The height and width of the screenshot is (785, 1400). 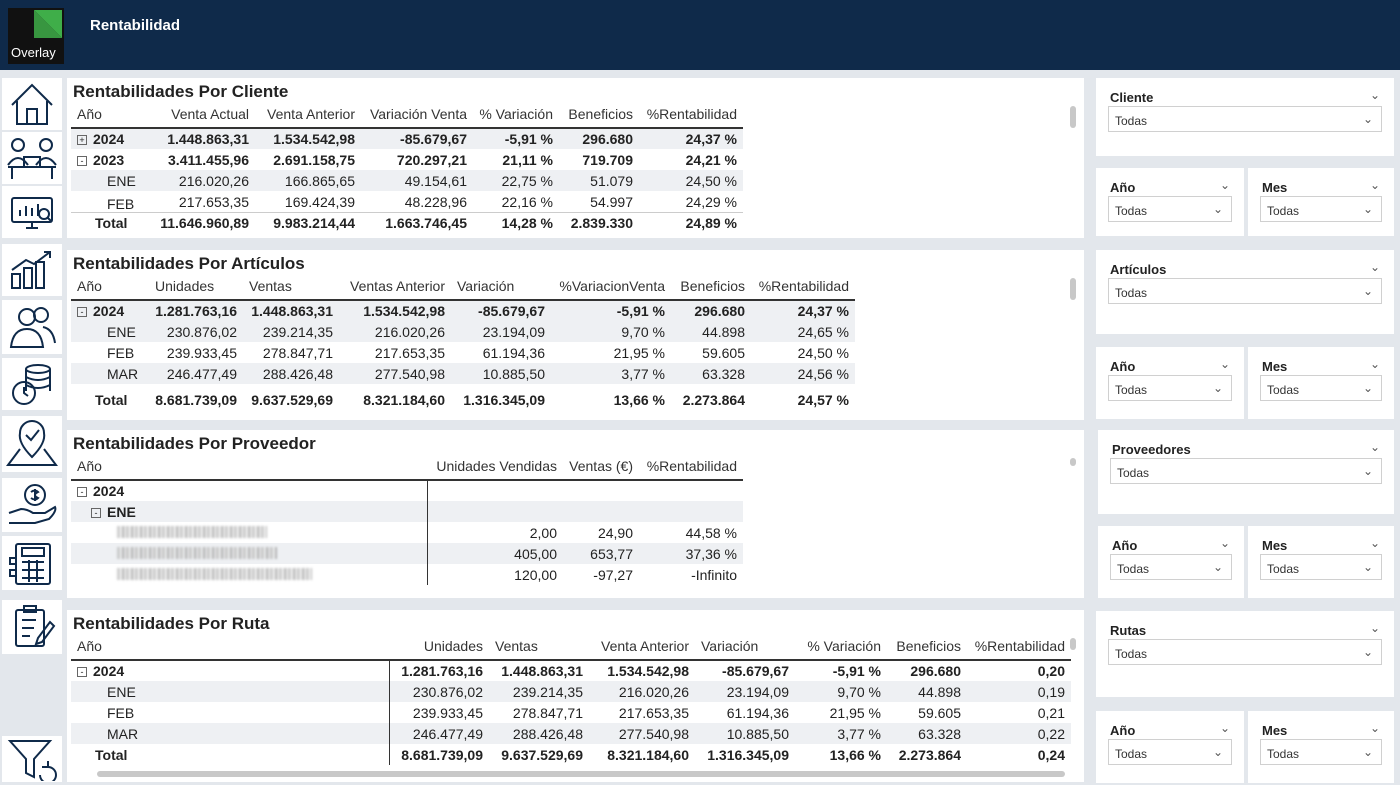 What do you see at coordinates (581, 774) in the screenshot?
I see `horizontal-scrollbar` at bounding box center [581, 774].